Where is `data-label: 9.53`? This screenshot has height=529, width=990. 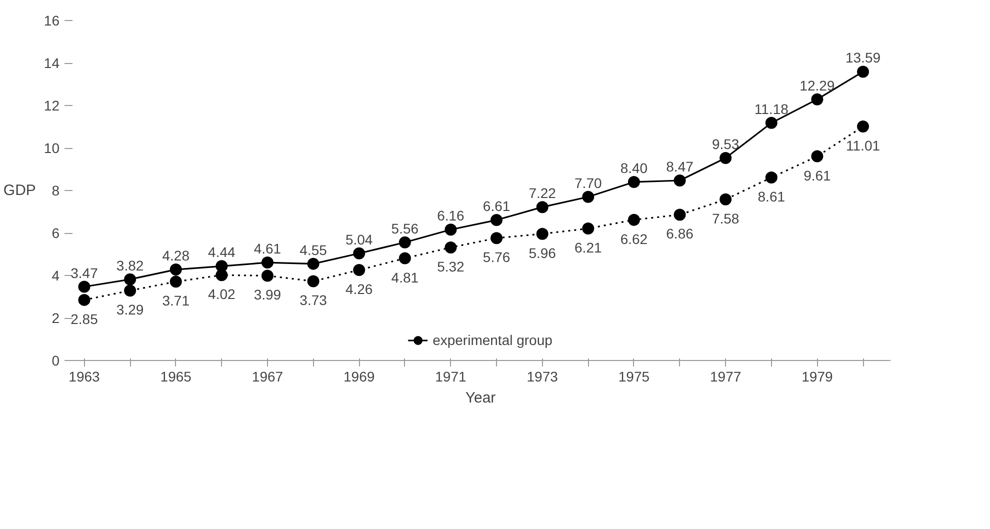
data-label: 9.53 is located at coordinates (726, 144).